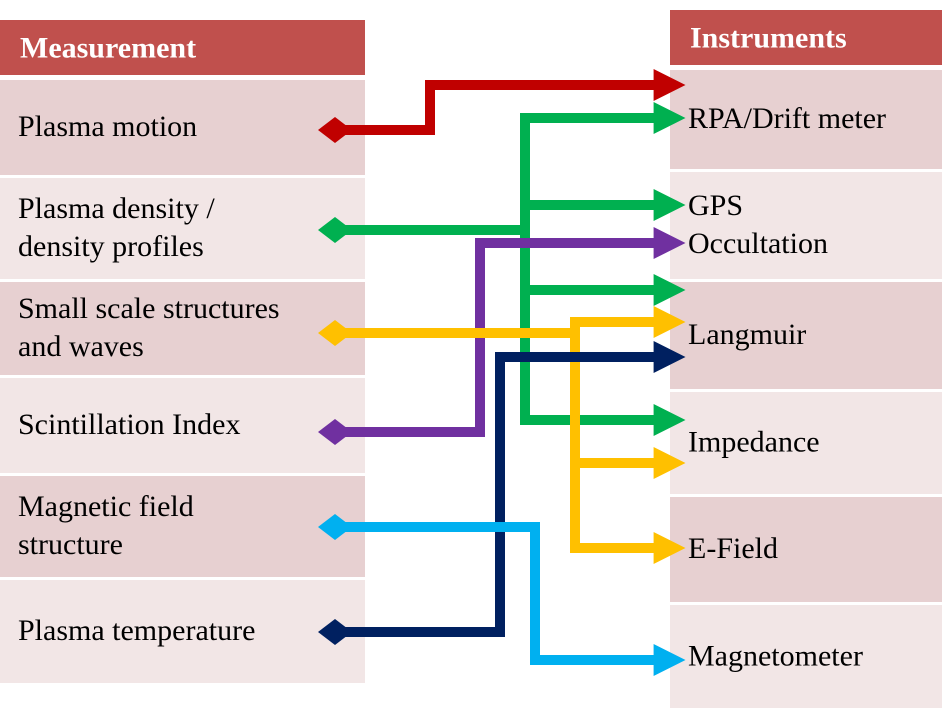 Image resolution: width=942 pixels, height=713 pixels. What do you see at coordinates (116, 208) in the screenshot?
I see `row-text: Plasma density /` at bounding box center [116, 208].